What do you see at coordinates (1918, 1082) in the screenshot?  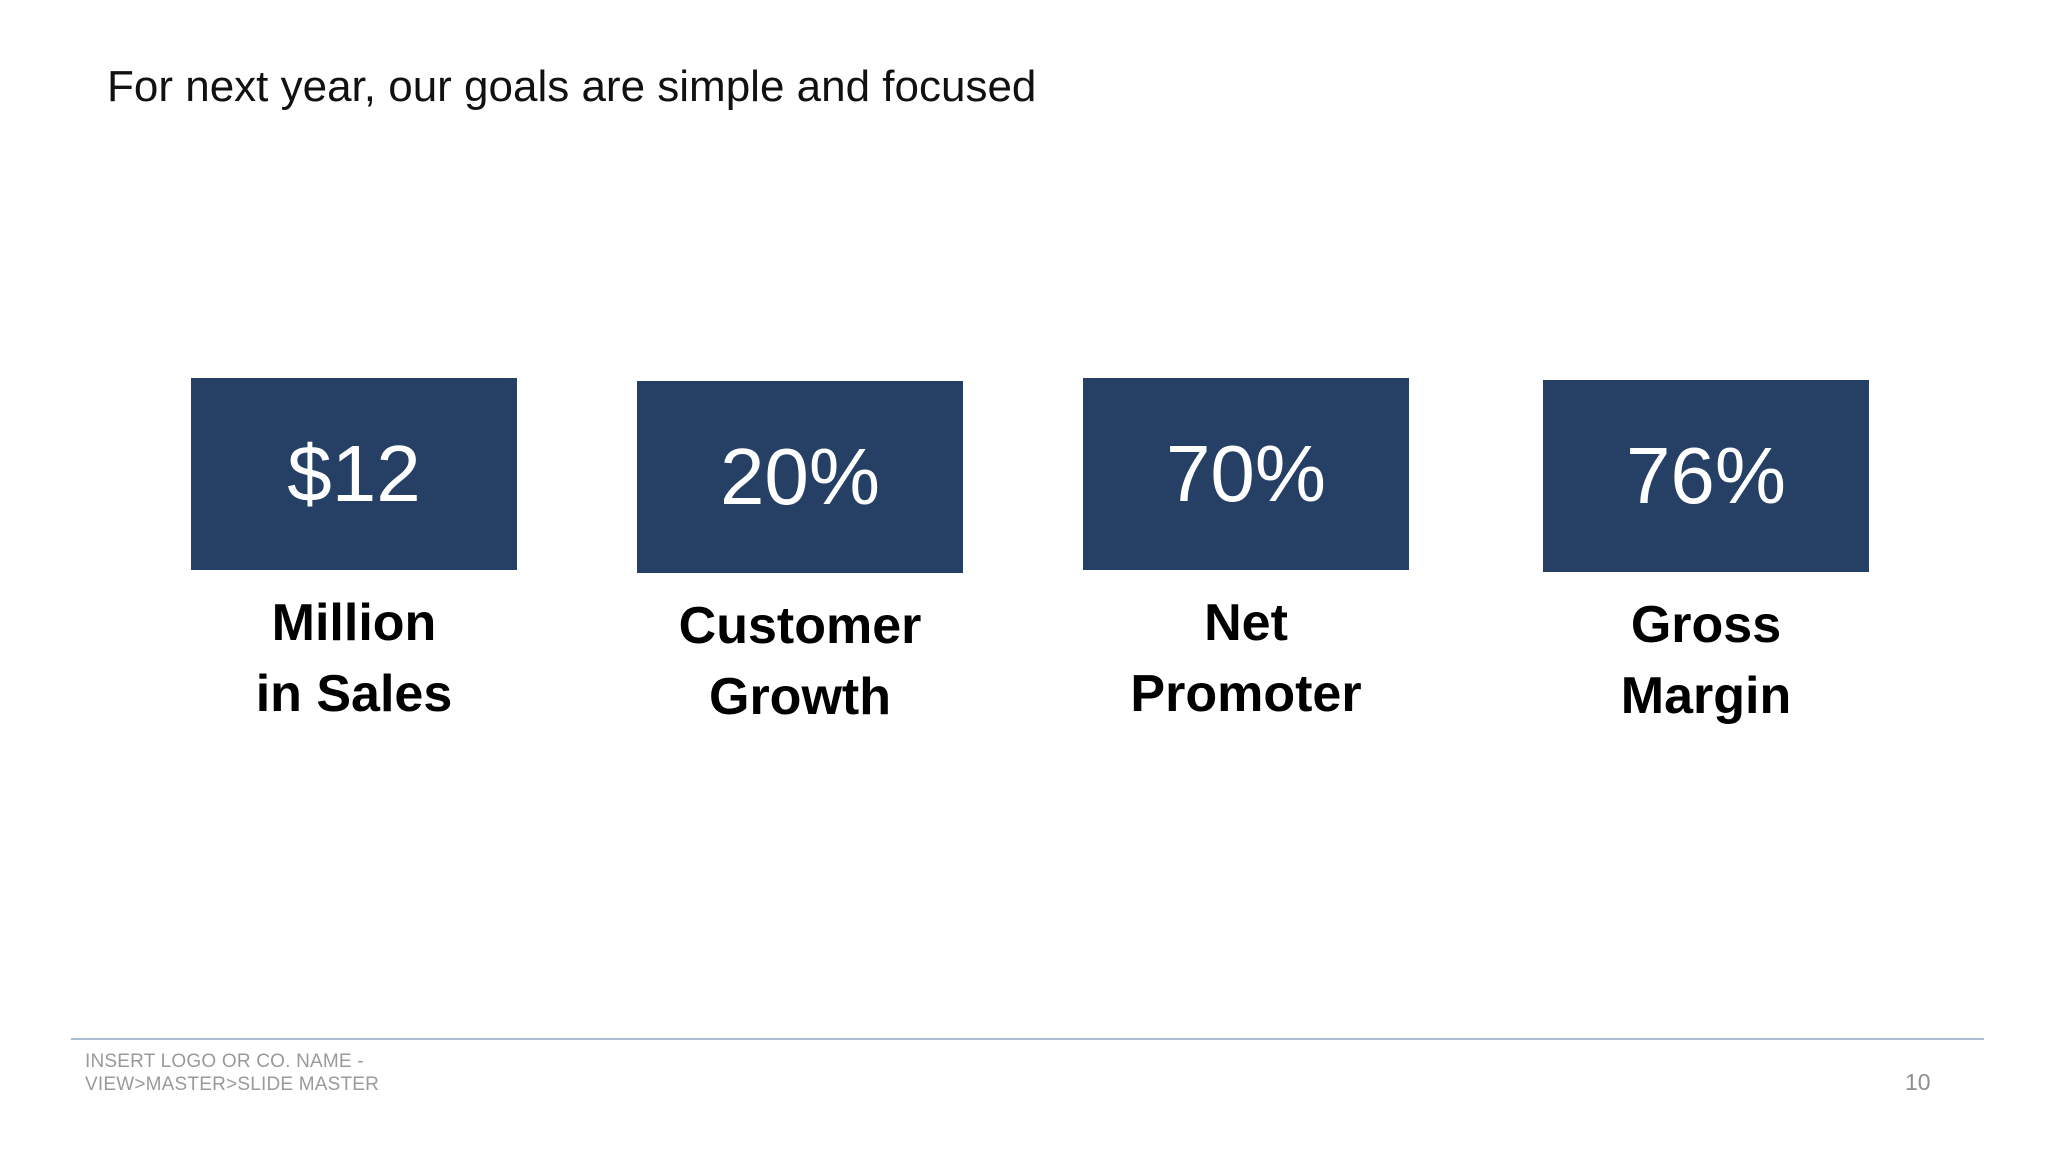 I see `page-number: 10` at bounding box center [1918, 1082].